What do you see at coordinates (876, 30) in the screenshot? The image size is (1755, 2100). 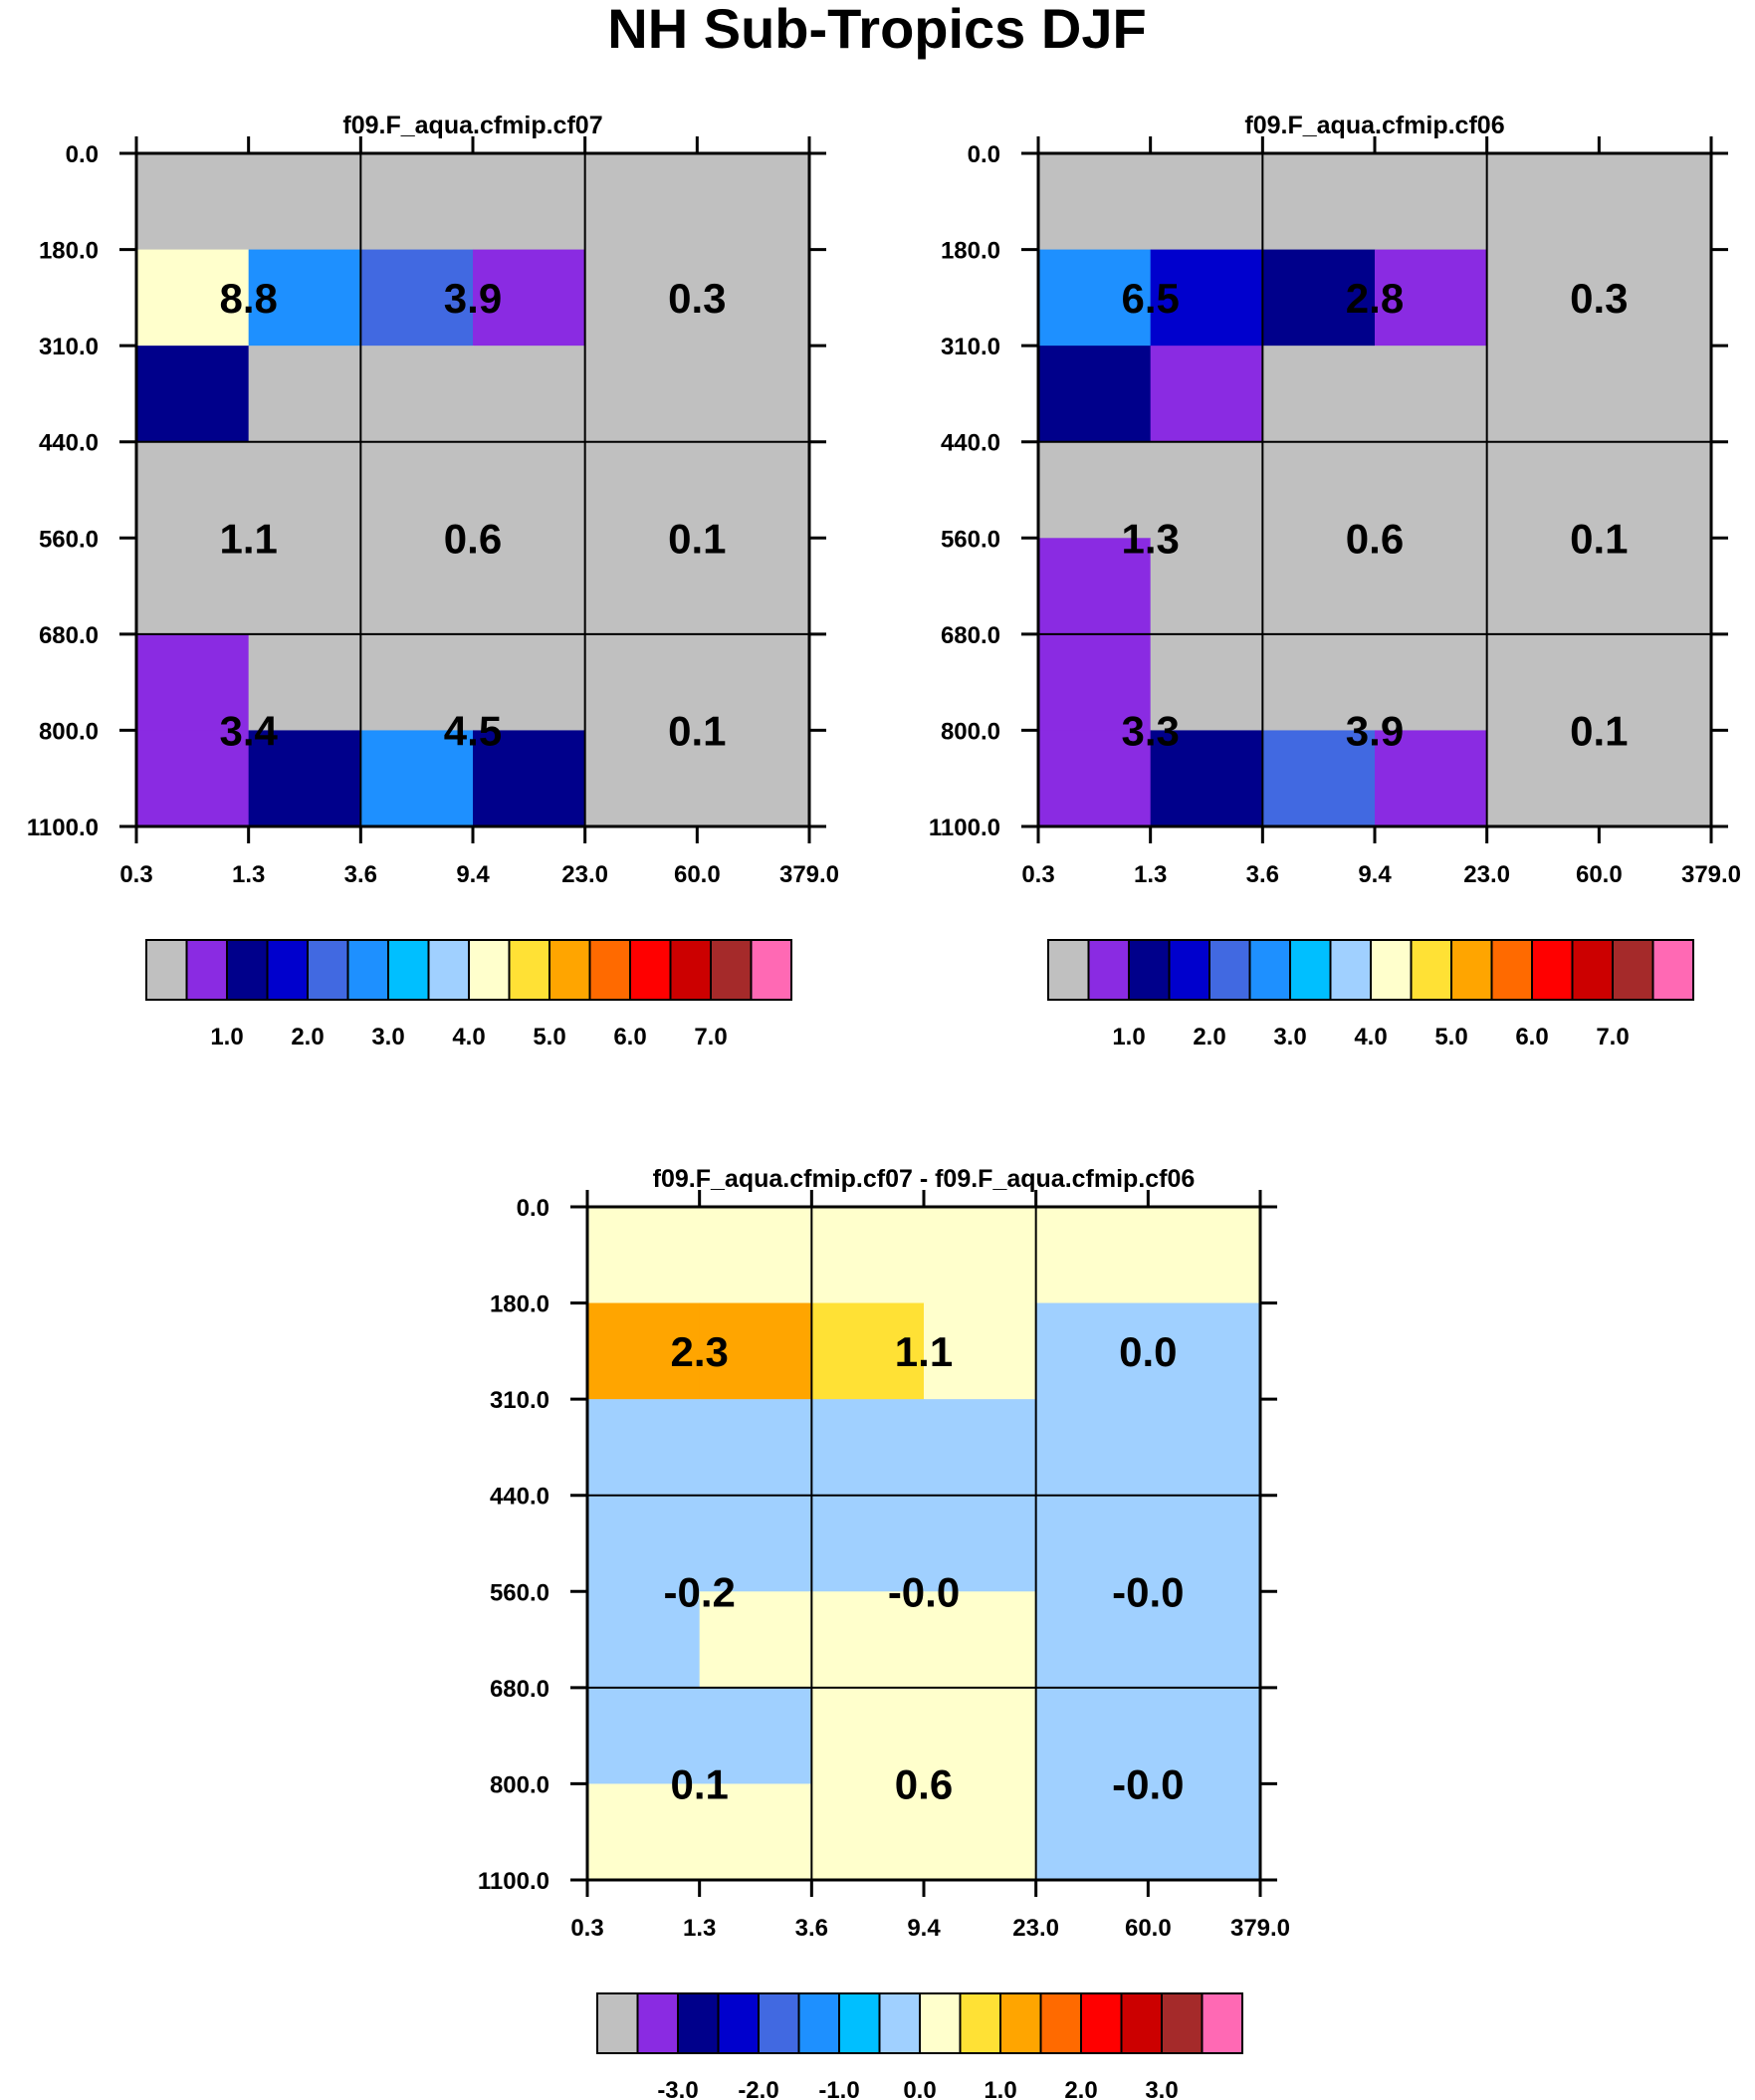 I see `figure-title: NH Sub-Tropics DJF` at bounding box center [876, 30].